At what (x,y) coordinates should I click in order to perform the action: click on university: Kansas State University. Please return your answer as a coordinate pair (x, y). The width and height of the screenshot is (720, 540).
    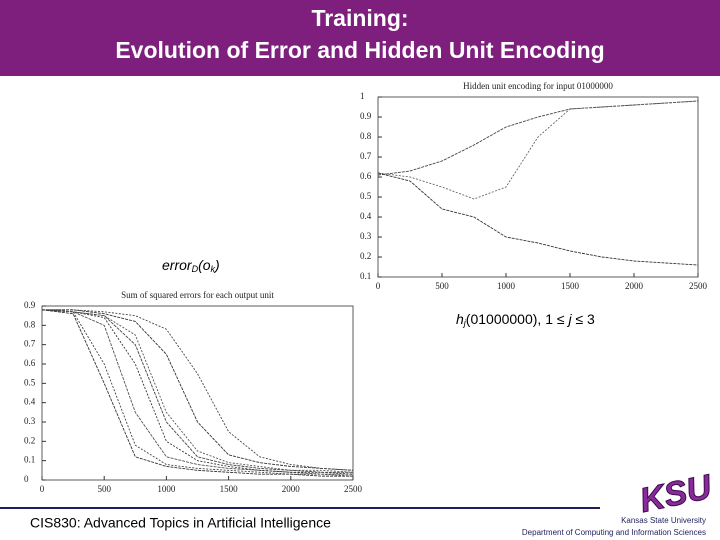
    Looking at the image, I should click on (663, 520).